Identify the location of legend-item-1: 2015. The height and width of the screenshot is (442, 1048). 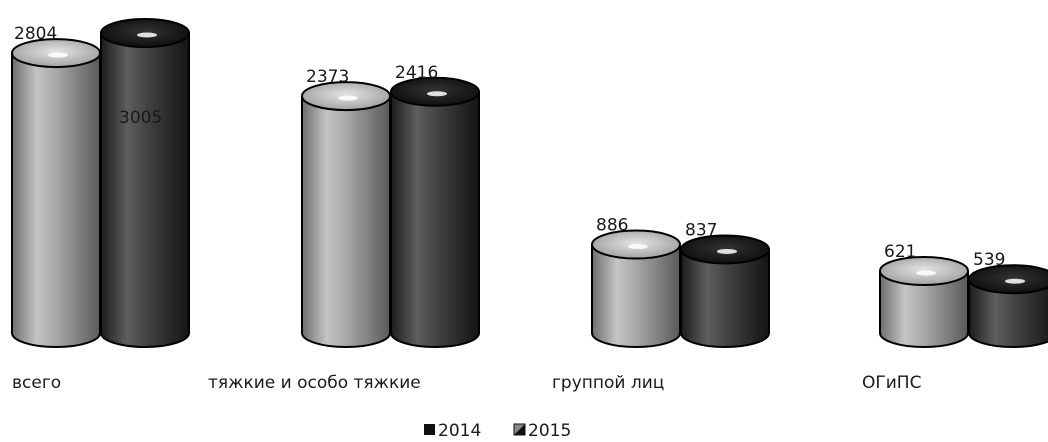
(542, 431).